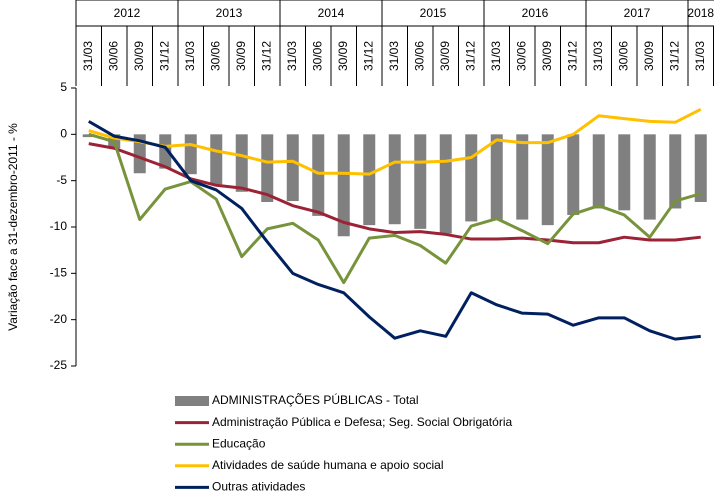 This screenshot has width=714, height=495. Describe the element at coordinates (229, 13) in the screenshot. I see `year-label: 2013` at that location.